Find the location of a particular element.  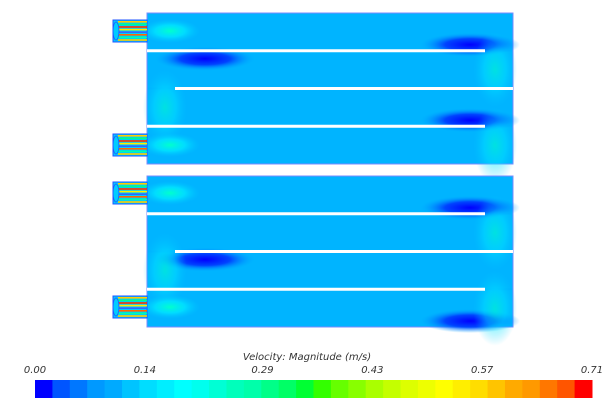

colorbar-tick-label: 0.14 is located at coordinates (144, 370).